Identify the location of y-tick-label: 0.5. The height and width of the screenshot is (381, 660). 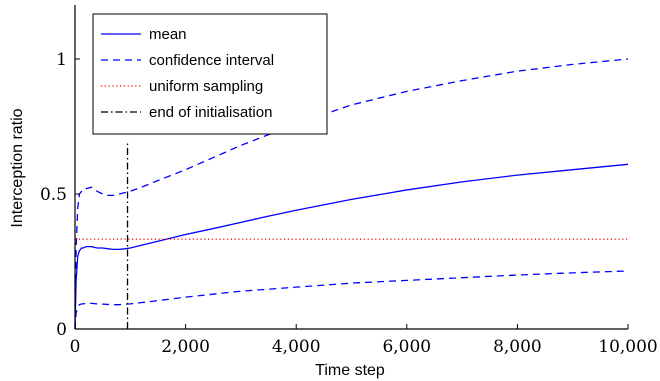
(53, 195).